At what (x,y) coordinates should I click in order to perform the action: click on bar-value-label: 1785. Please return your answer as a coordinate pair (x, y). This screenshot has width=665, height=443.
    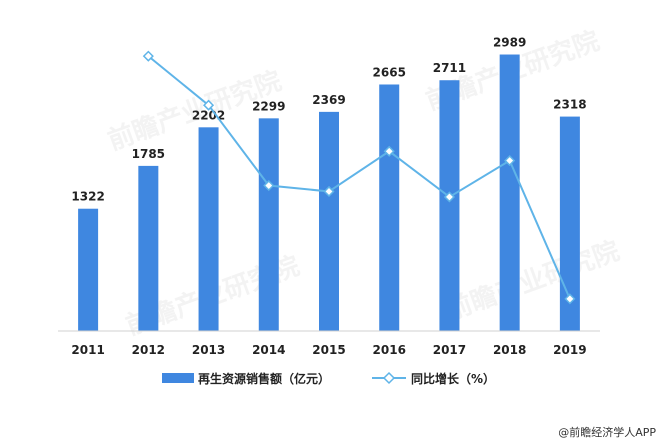
    Looking at the image, I should click on (148, 154).